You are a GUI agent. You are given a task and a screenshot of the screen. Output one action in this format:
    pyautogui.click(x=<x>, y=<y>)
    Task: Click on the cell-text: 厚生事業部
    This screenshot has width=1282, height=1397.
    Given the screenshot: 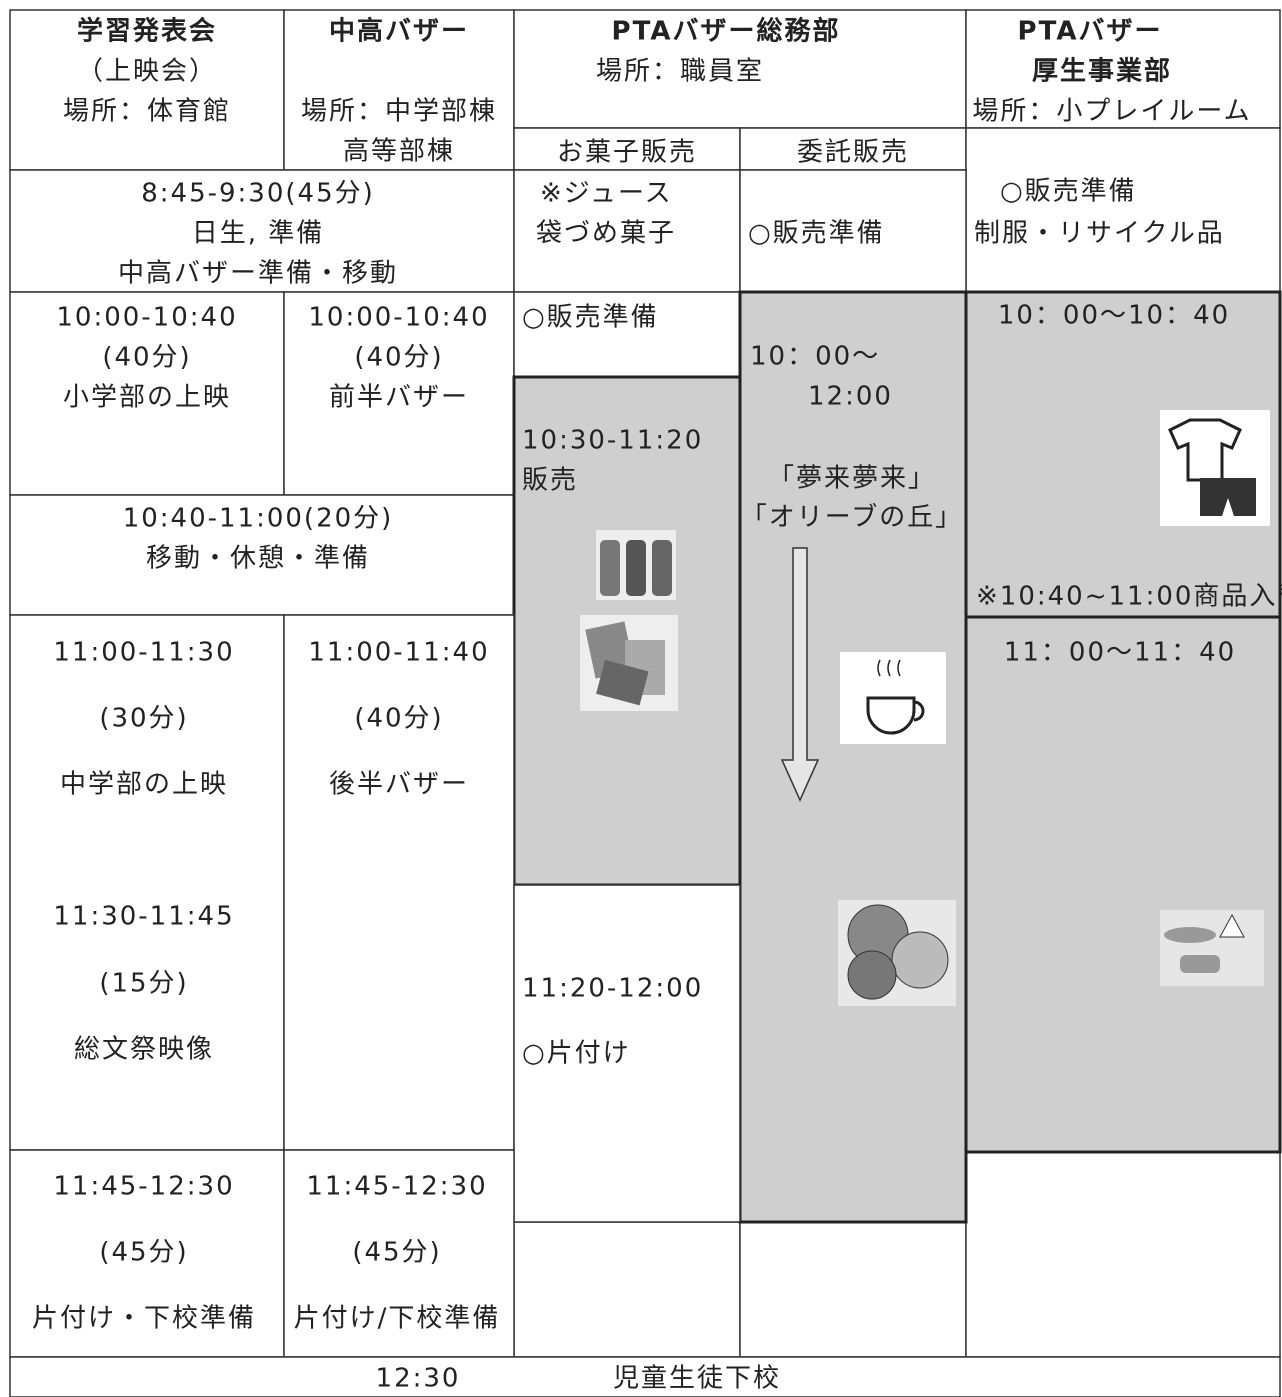 What is the action you would take?
    pyautogui.click(x=1102, y=72)
    